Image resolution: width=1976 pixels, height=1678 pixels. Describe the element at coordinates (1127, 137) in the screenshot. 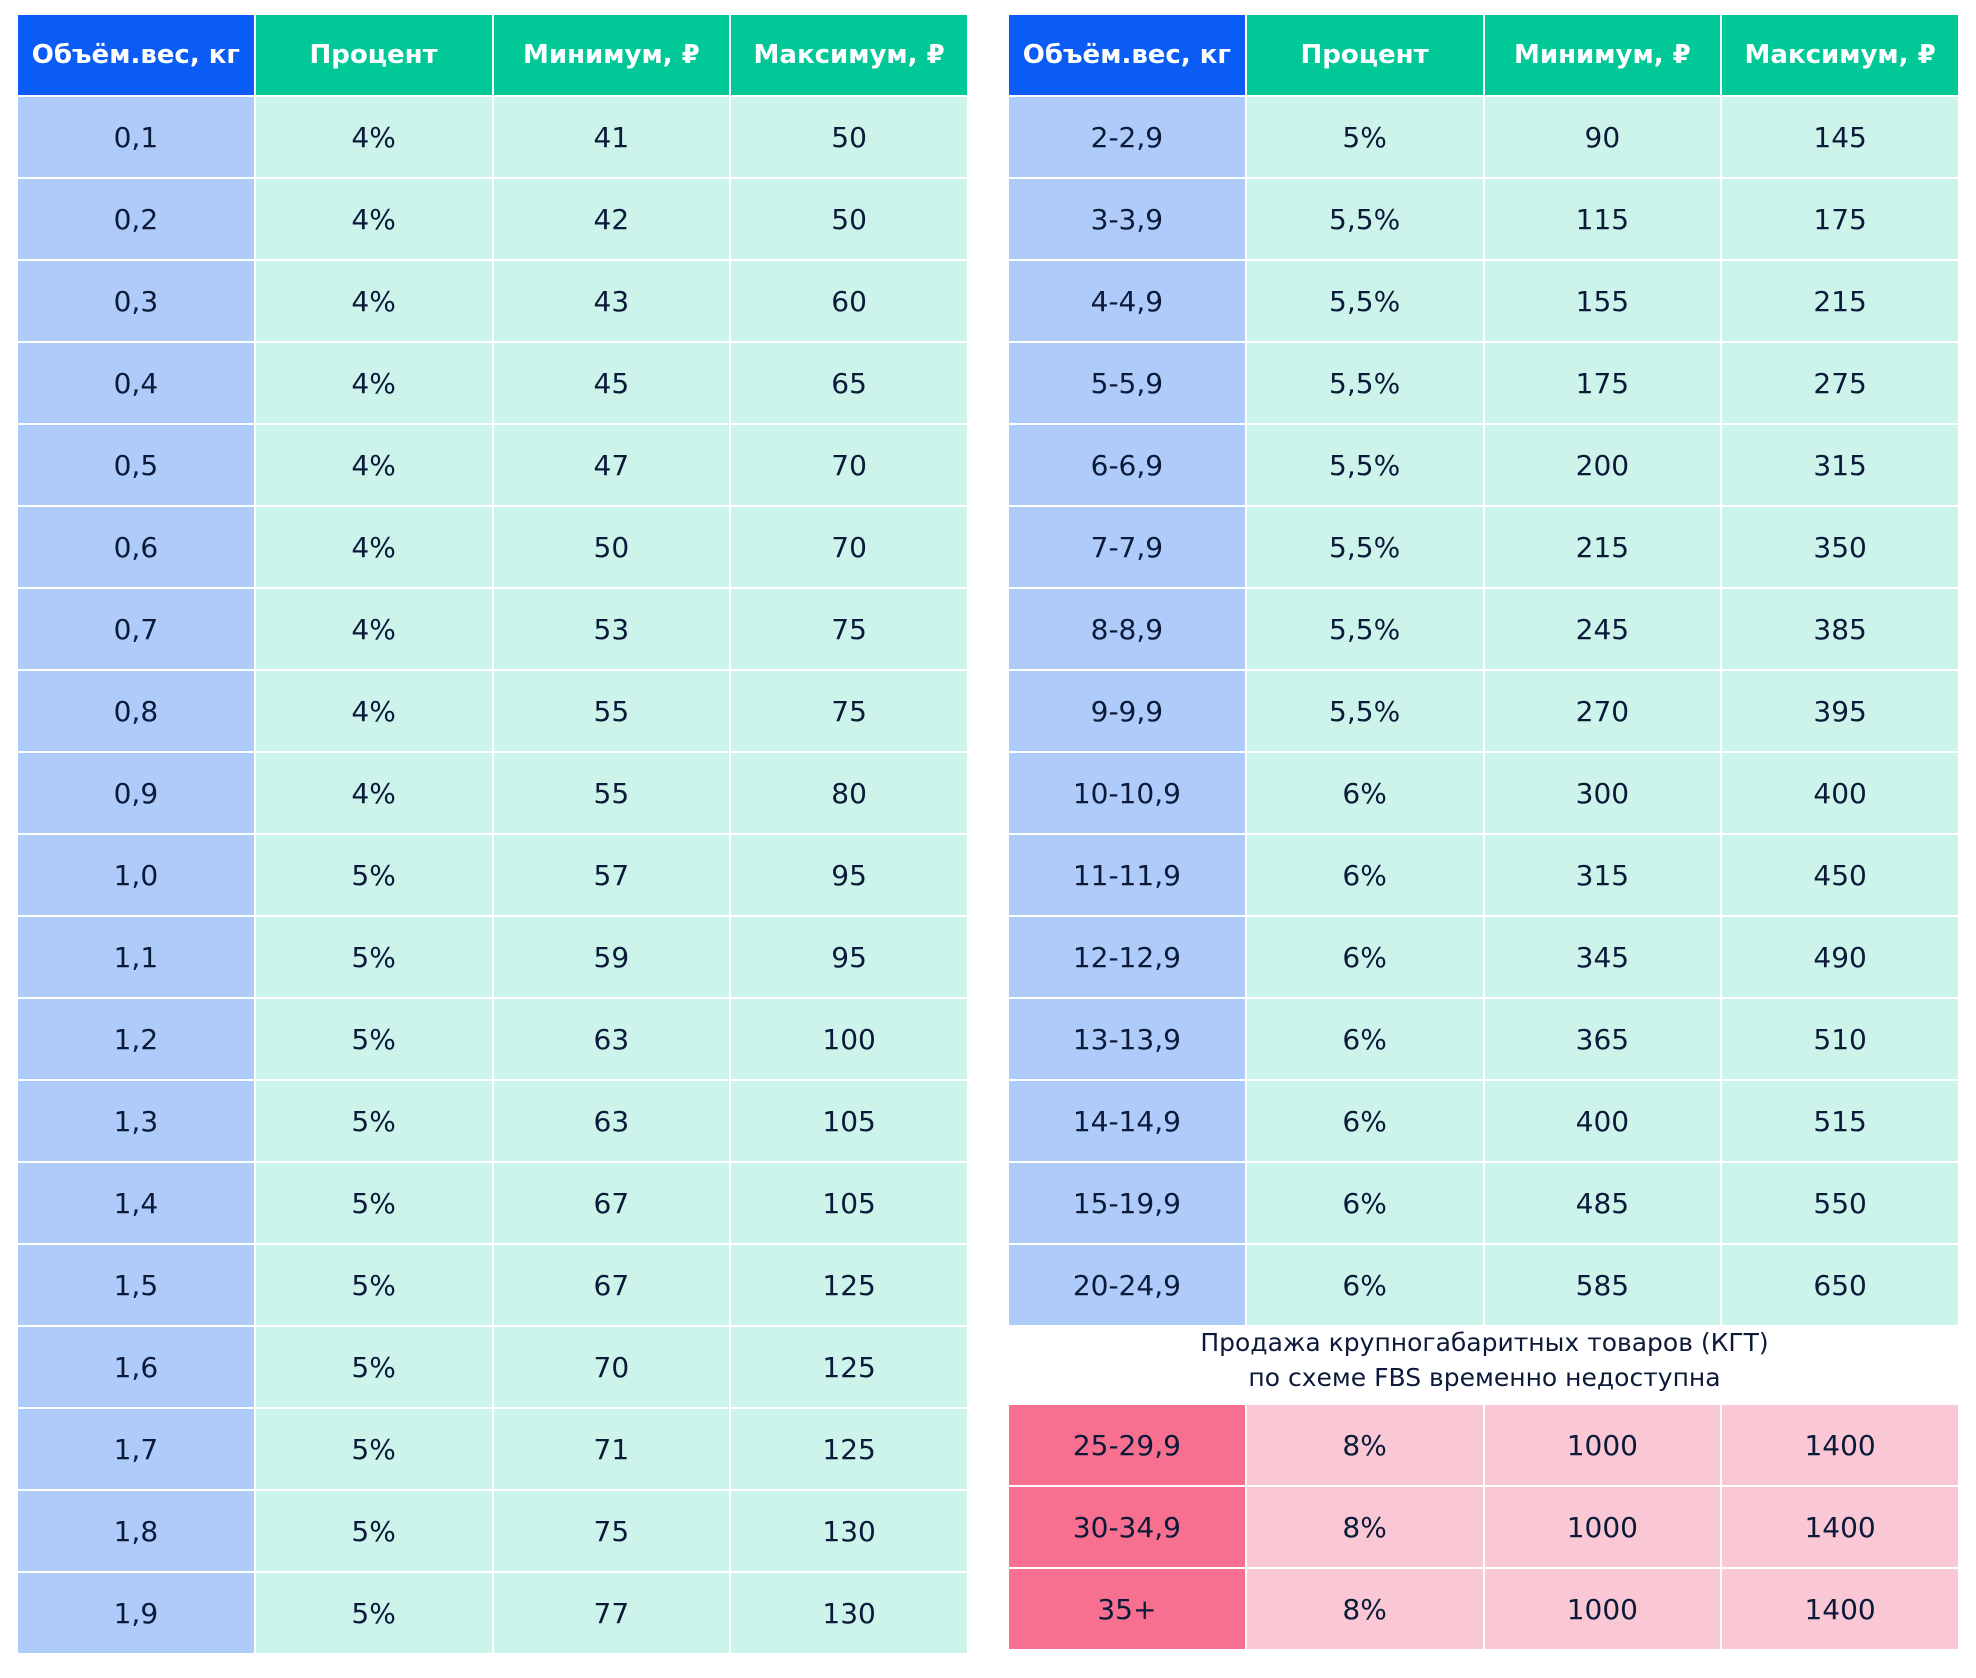

I see `table-cell: 2-2,9` at that location.